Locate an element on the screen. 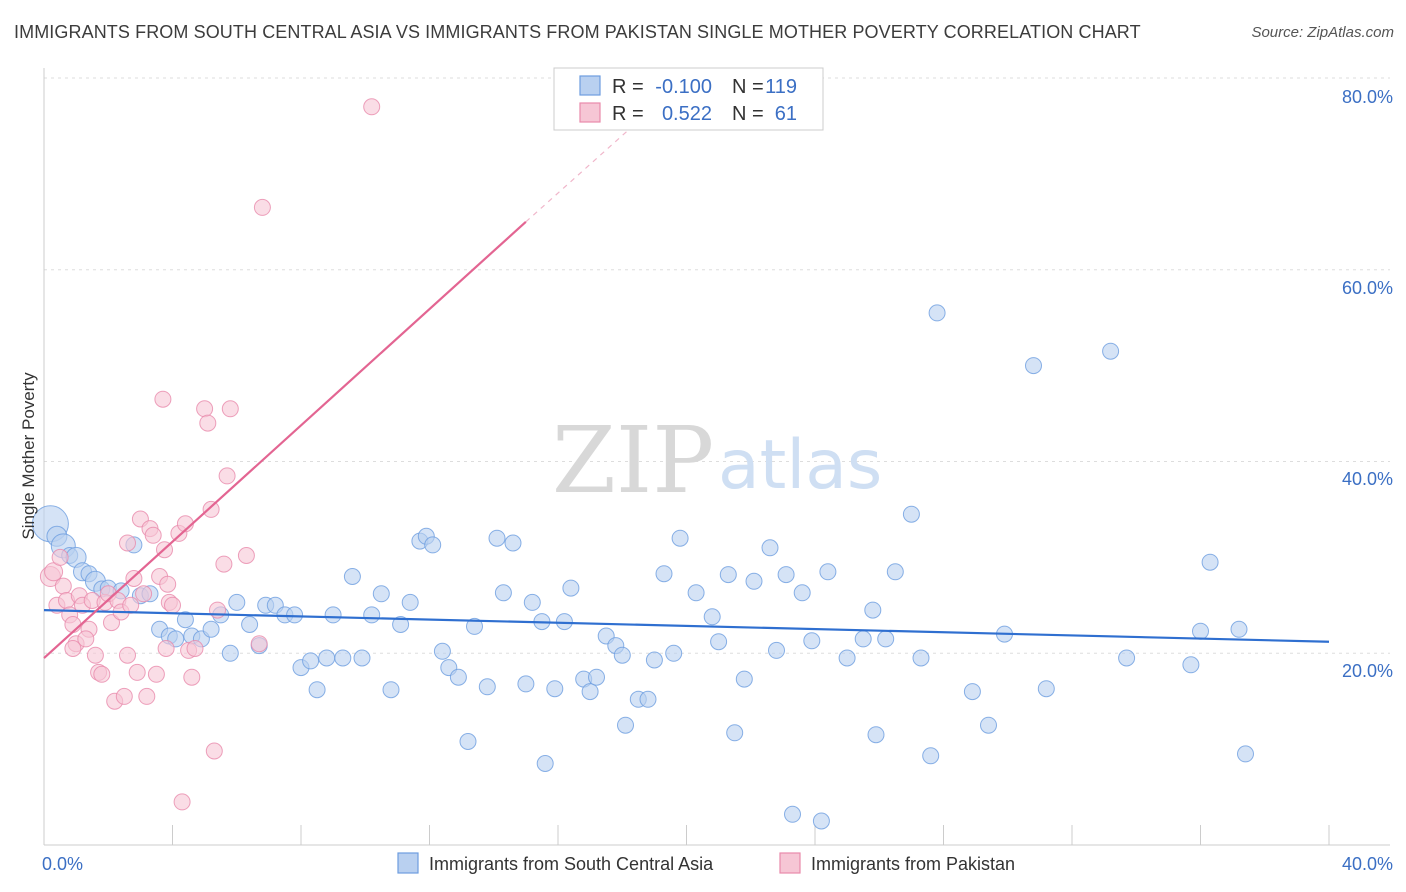  series-legend-swatch-south-central-asia is located at coordinates (408, 863).